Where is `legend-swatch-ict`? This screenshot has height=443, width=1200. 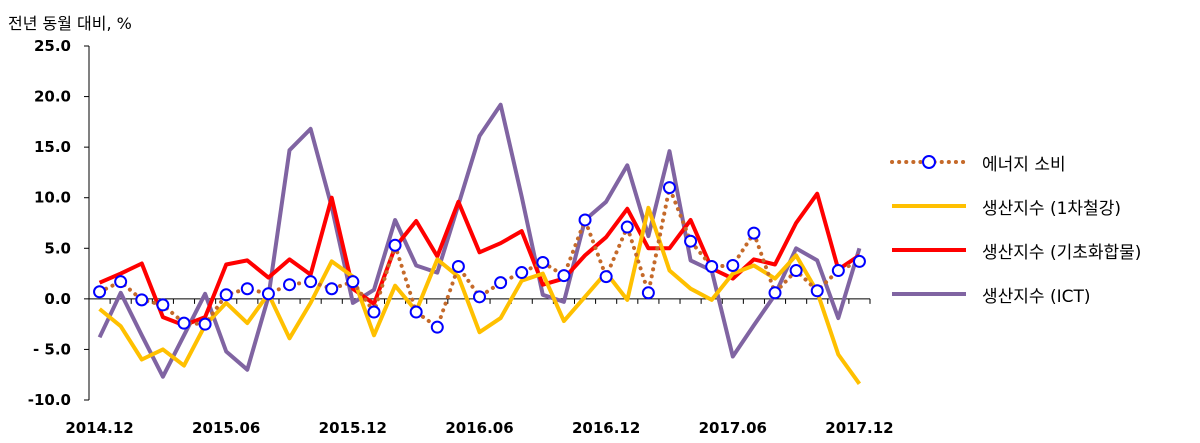
legend-swatch-ict is located at coordinates (929, 294).